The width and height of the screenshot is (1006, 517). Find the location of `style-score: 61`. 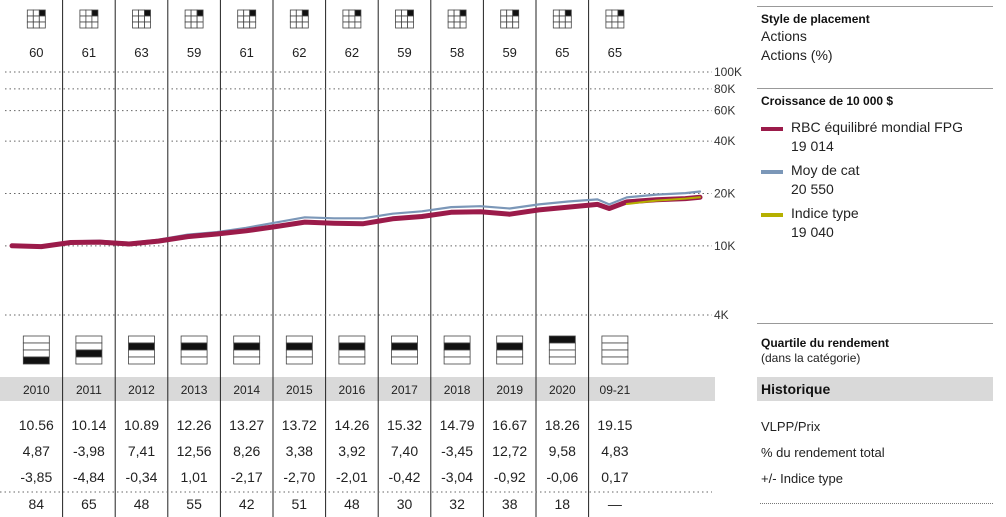

style-score: 61 is located at coordinates (246, 52).